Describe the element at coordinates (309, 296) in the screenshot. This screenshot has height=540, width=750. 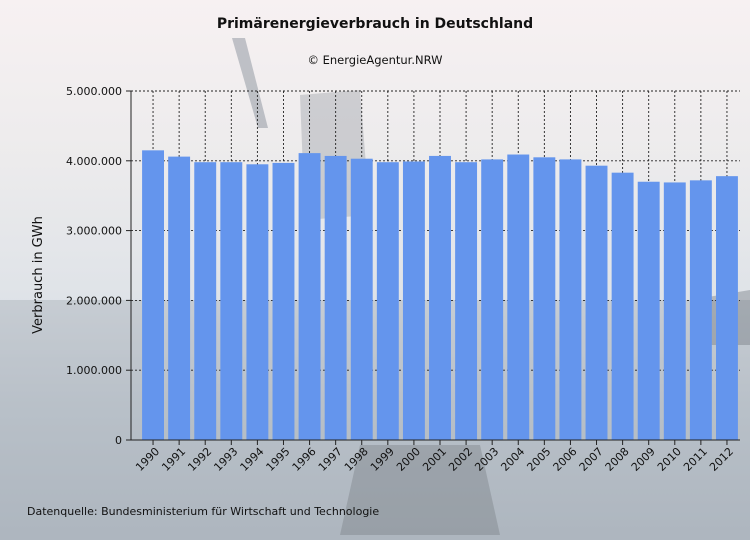
I see `bar-1996` at that location.